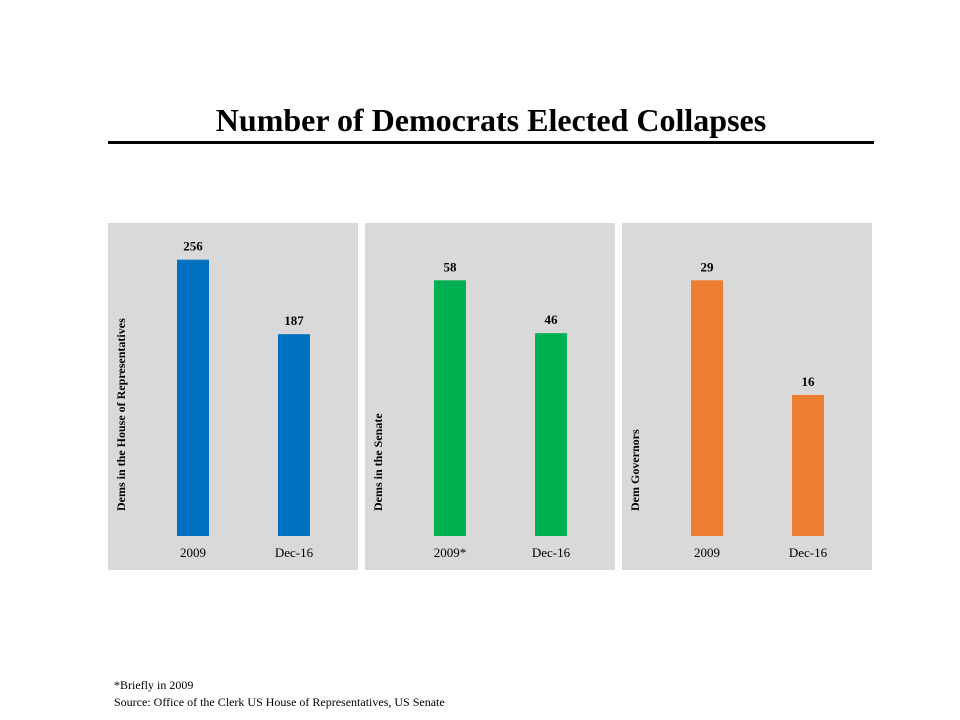 The image size is (960, 720). Describe the element at coordinates (491, 142) in the screenshot. I see `title-underline` at that location.